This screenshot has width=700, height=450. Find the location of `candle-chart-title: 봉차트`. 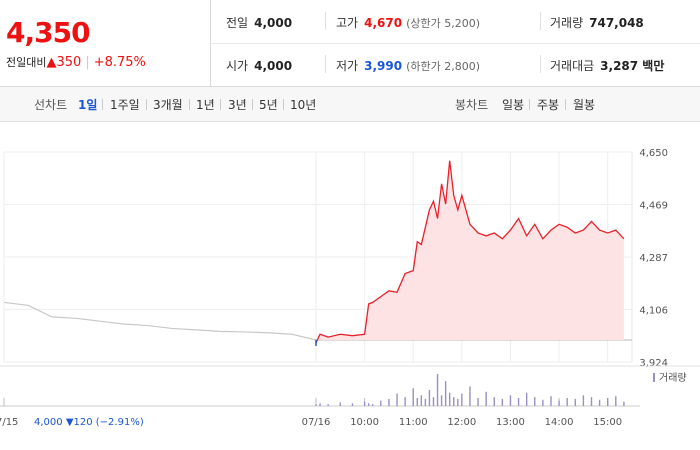

candle-chart-title: 봉차트 is located at coordinates (472, 105).